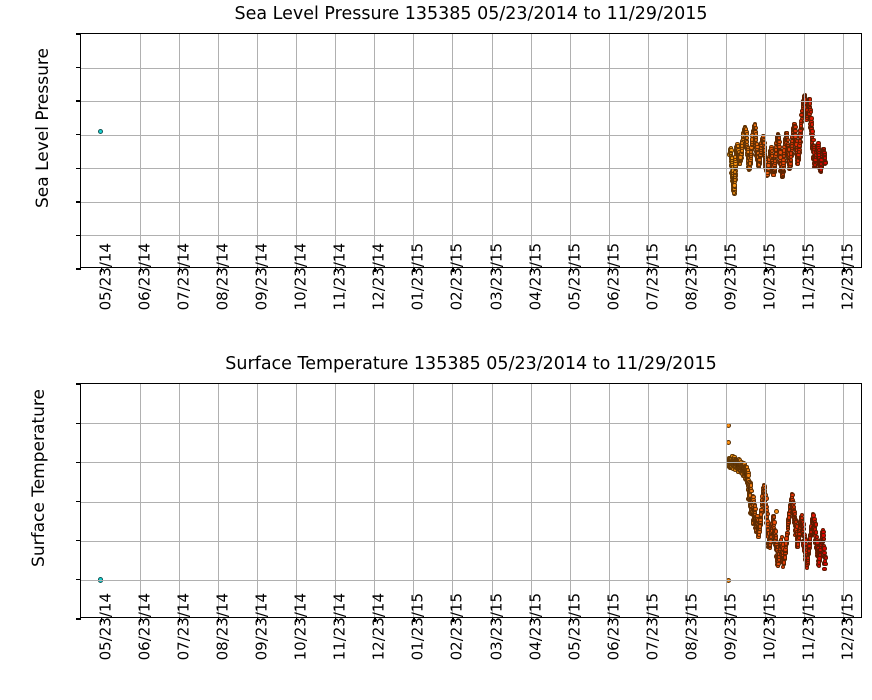 The height and width of the screenshot is (700, 872). Describe the element at coordinates (808, 627) in the screenshot. I see `x-tick-label: 11/23/15` at that location.